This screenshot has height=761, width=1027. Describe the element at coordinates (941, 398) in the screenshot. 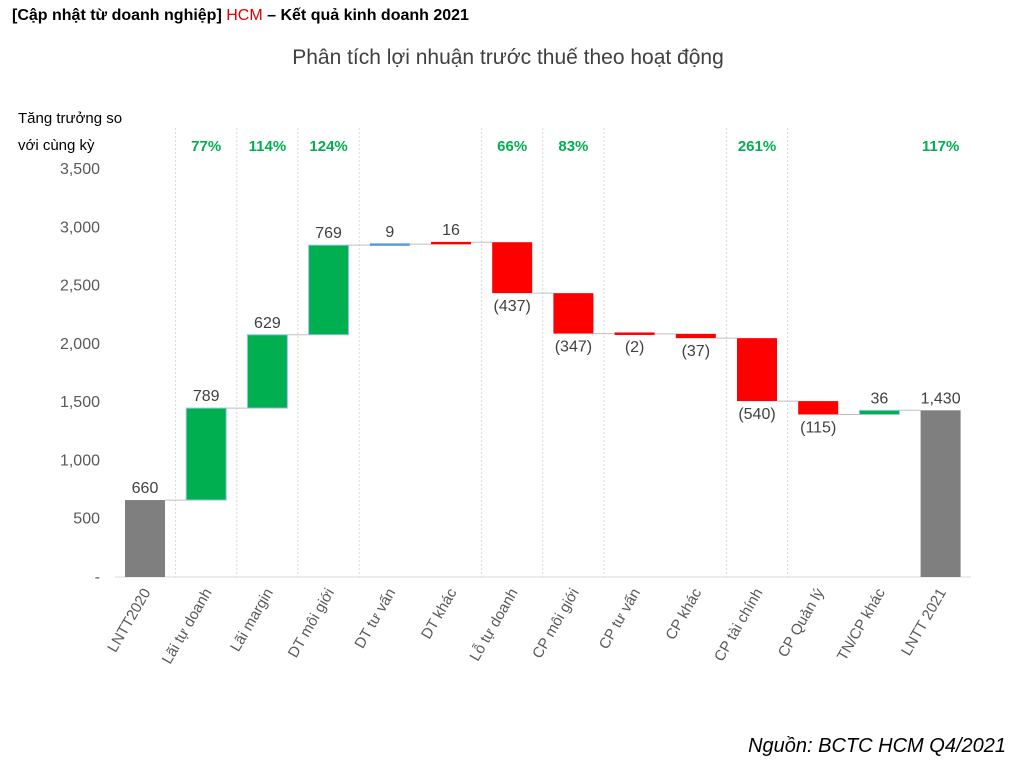

I see `data-label: 1,430` at that location.